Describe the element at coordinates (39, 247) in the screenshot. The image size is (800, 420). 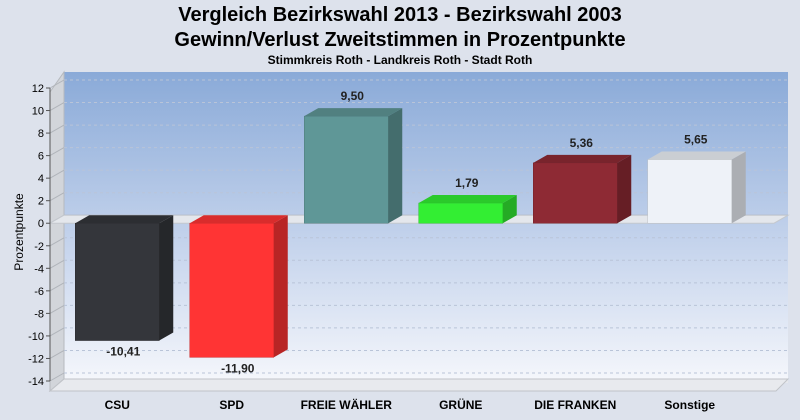
I see `y-tick-label: -2` at that location.